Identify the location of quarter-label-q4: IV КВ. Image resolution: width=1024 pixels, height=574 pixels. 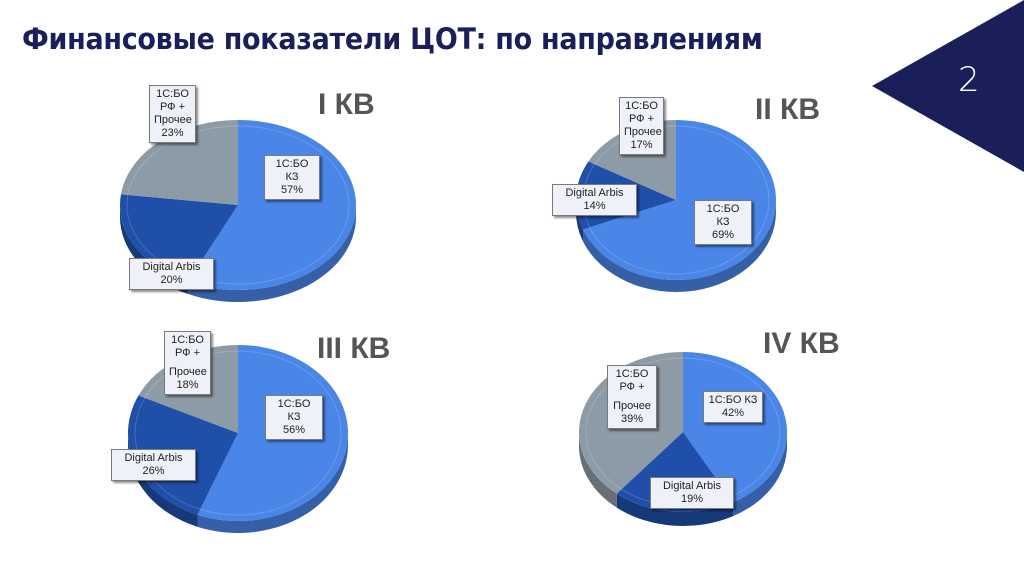
(801, 343).